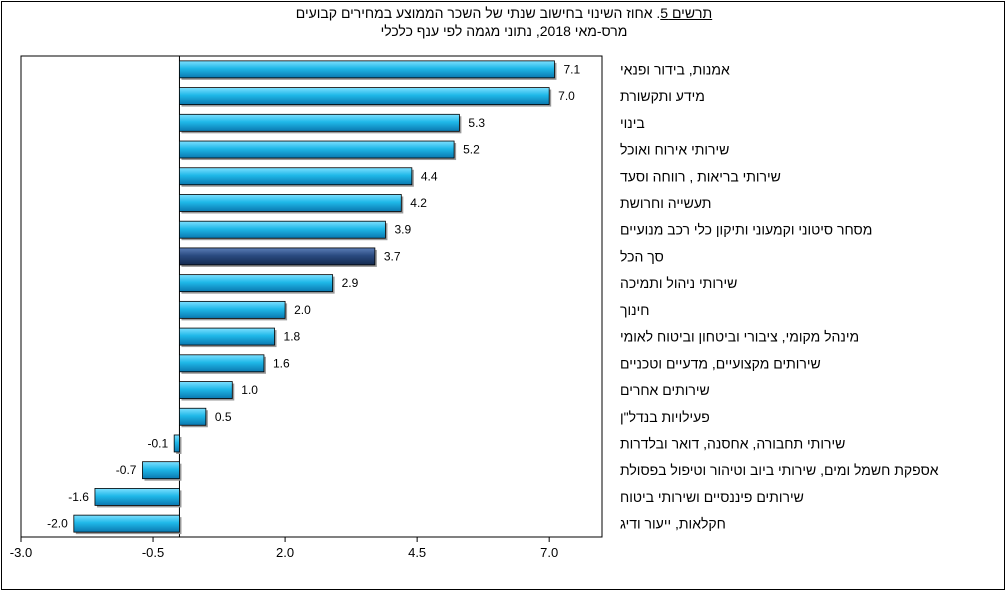  What do you see at coordinates (634, 310) in the screenshot?
I see `category-label: חינוך` at bounding box center [634, 310].